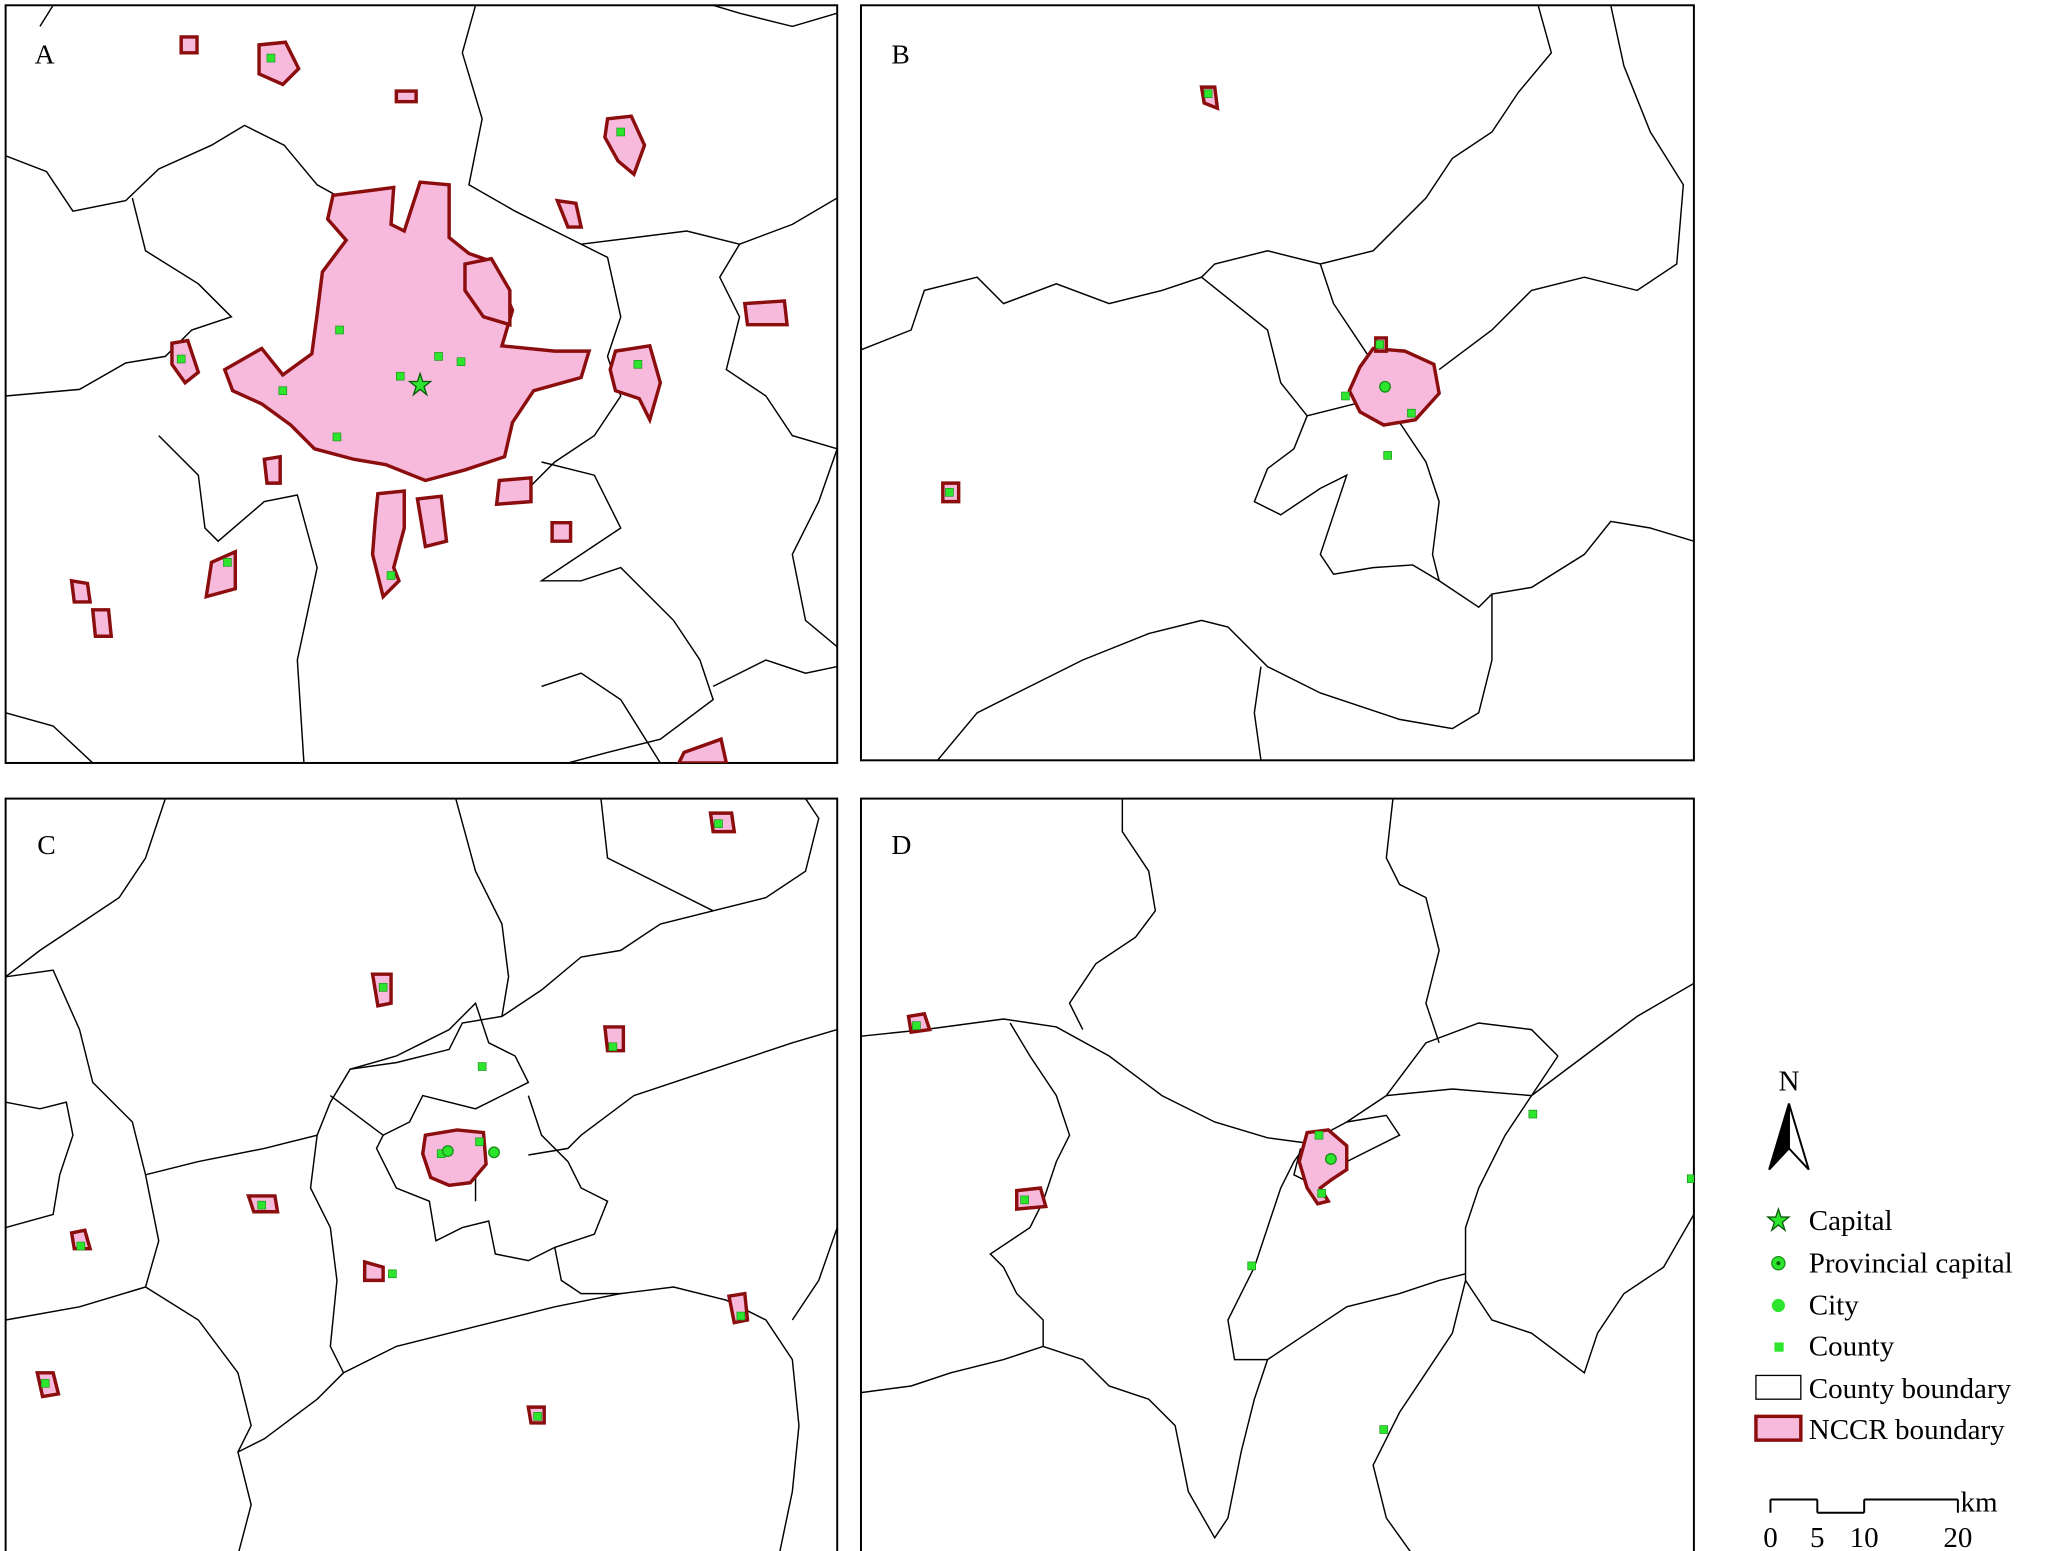  I want to click on scale-tick-label: 5, so click(1817, 1536).